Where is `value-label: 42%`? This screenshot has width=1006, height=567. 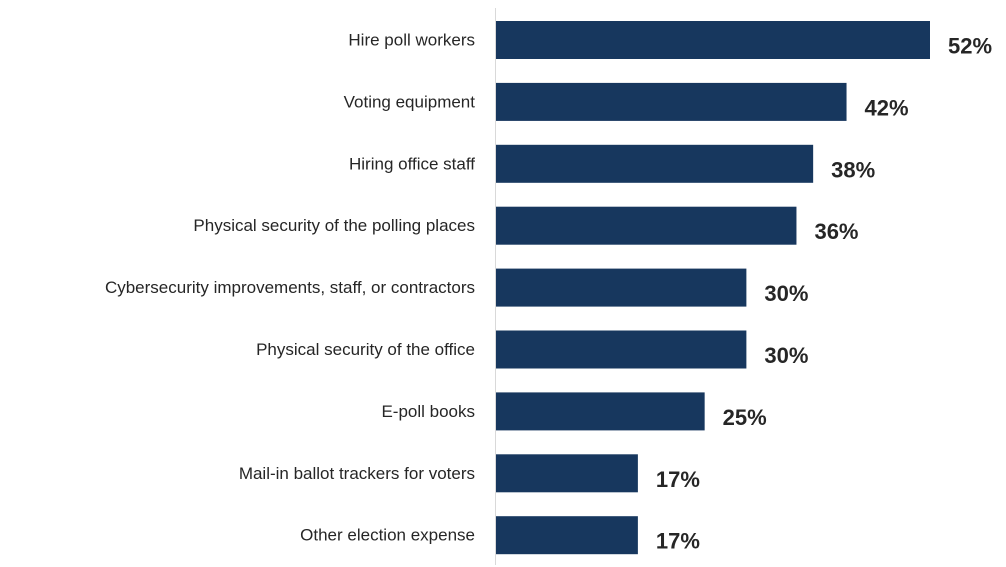
value-label: 42% is located at coordinates (887, 107).